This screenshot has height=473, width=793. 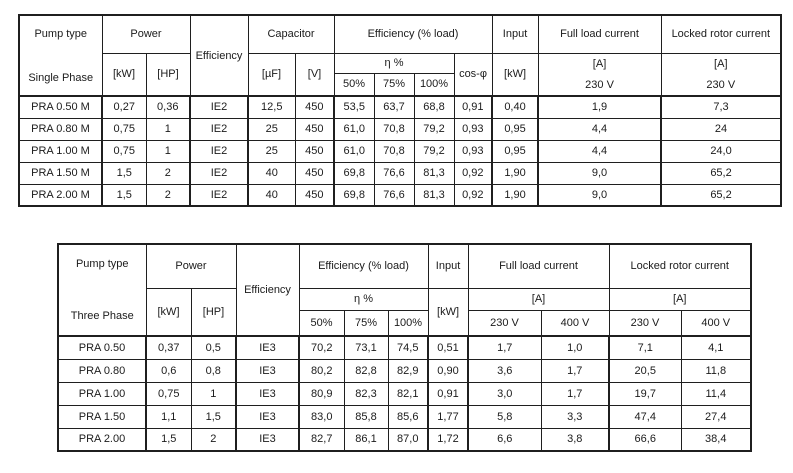 I want to click on value-cell: 40, so click(x=271, y=173).